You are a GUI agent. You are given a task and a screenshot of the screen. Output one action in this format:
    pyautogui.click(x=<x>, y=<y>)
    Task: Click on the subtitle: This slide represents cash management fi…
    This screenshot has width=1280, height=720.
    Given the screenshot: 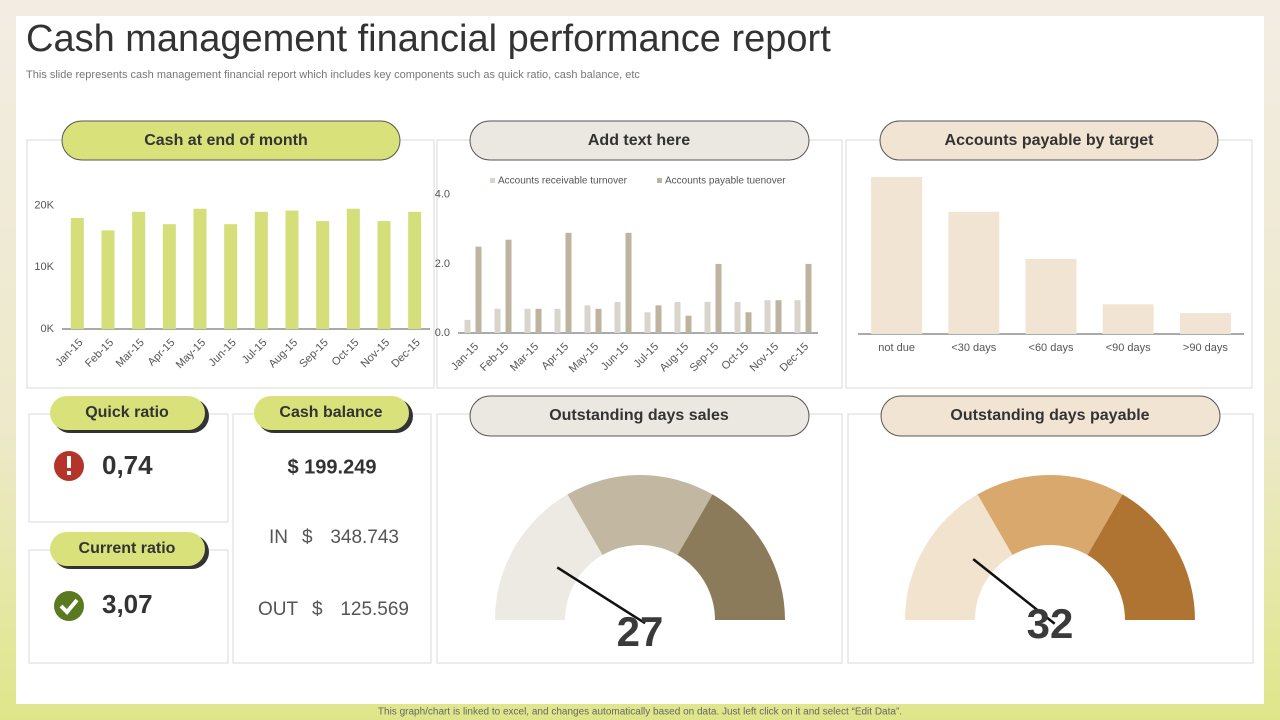 What is the action you would take?
    pyautogui.click(x=333, y=75)
    